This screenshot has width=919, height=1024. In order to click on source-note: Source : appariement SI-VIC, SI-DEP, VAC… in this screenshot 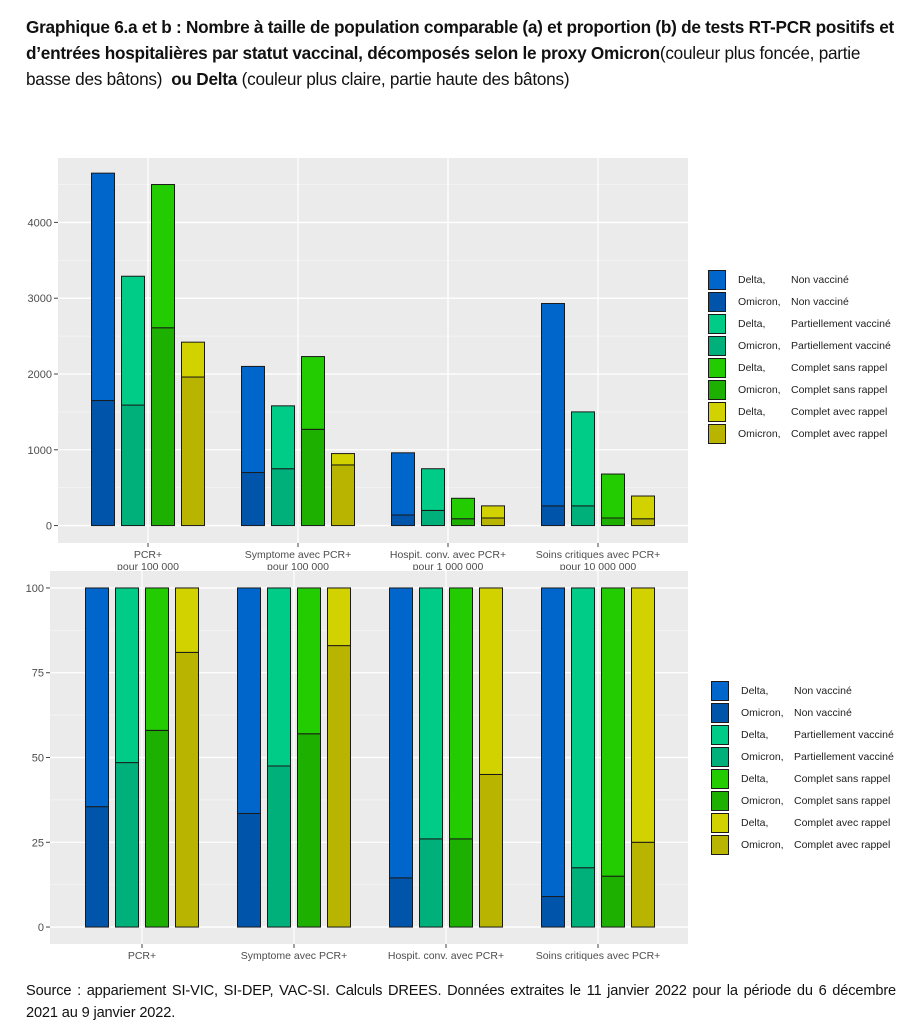, I will do `click(461, 1002)`.